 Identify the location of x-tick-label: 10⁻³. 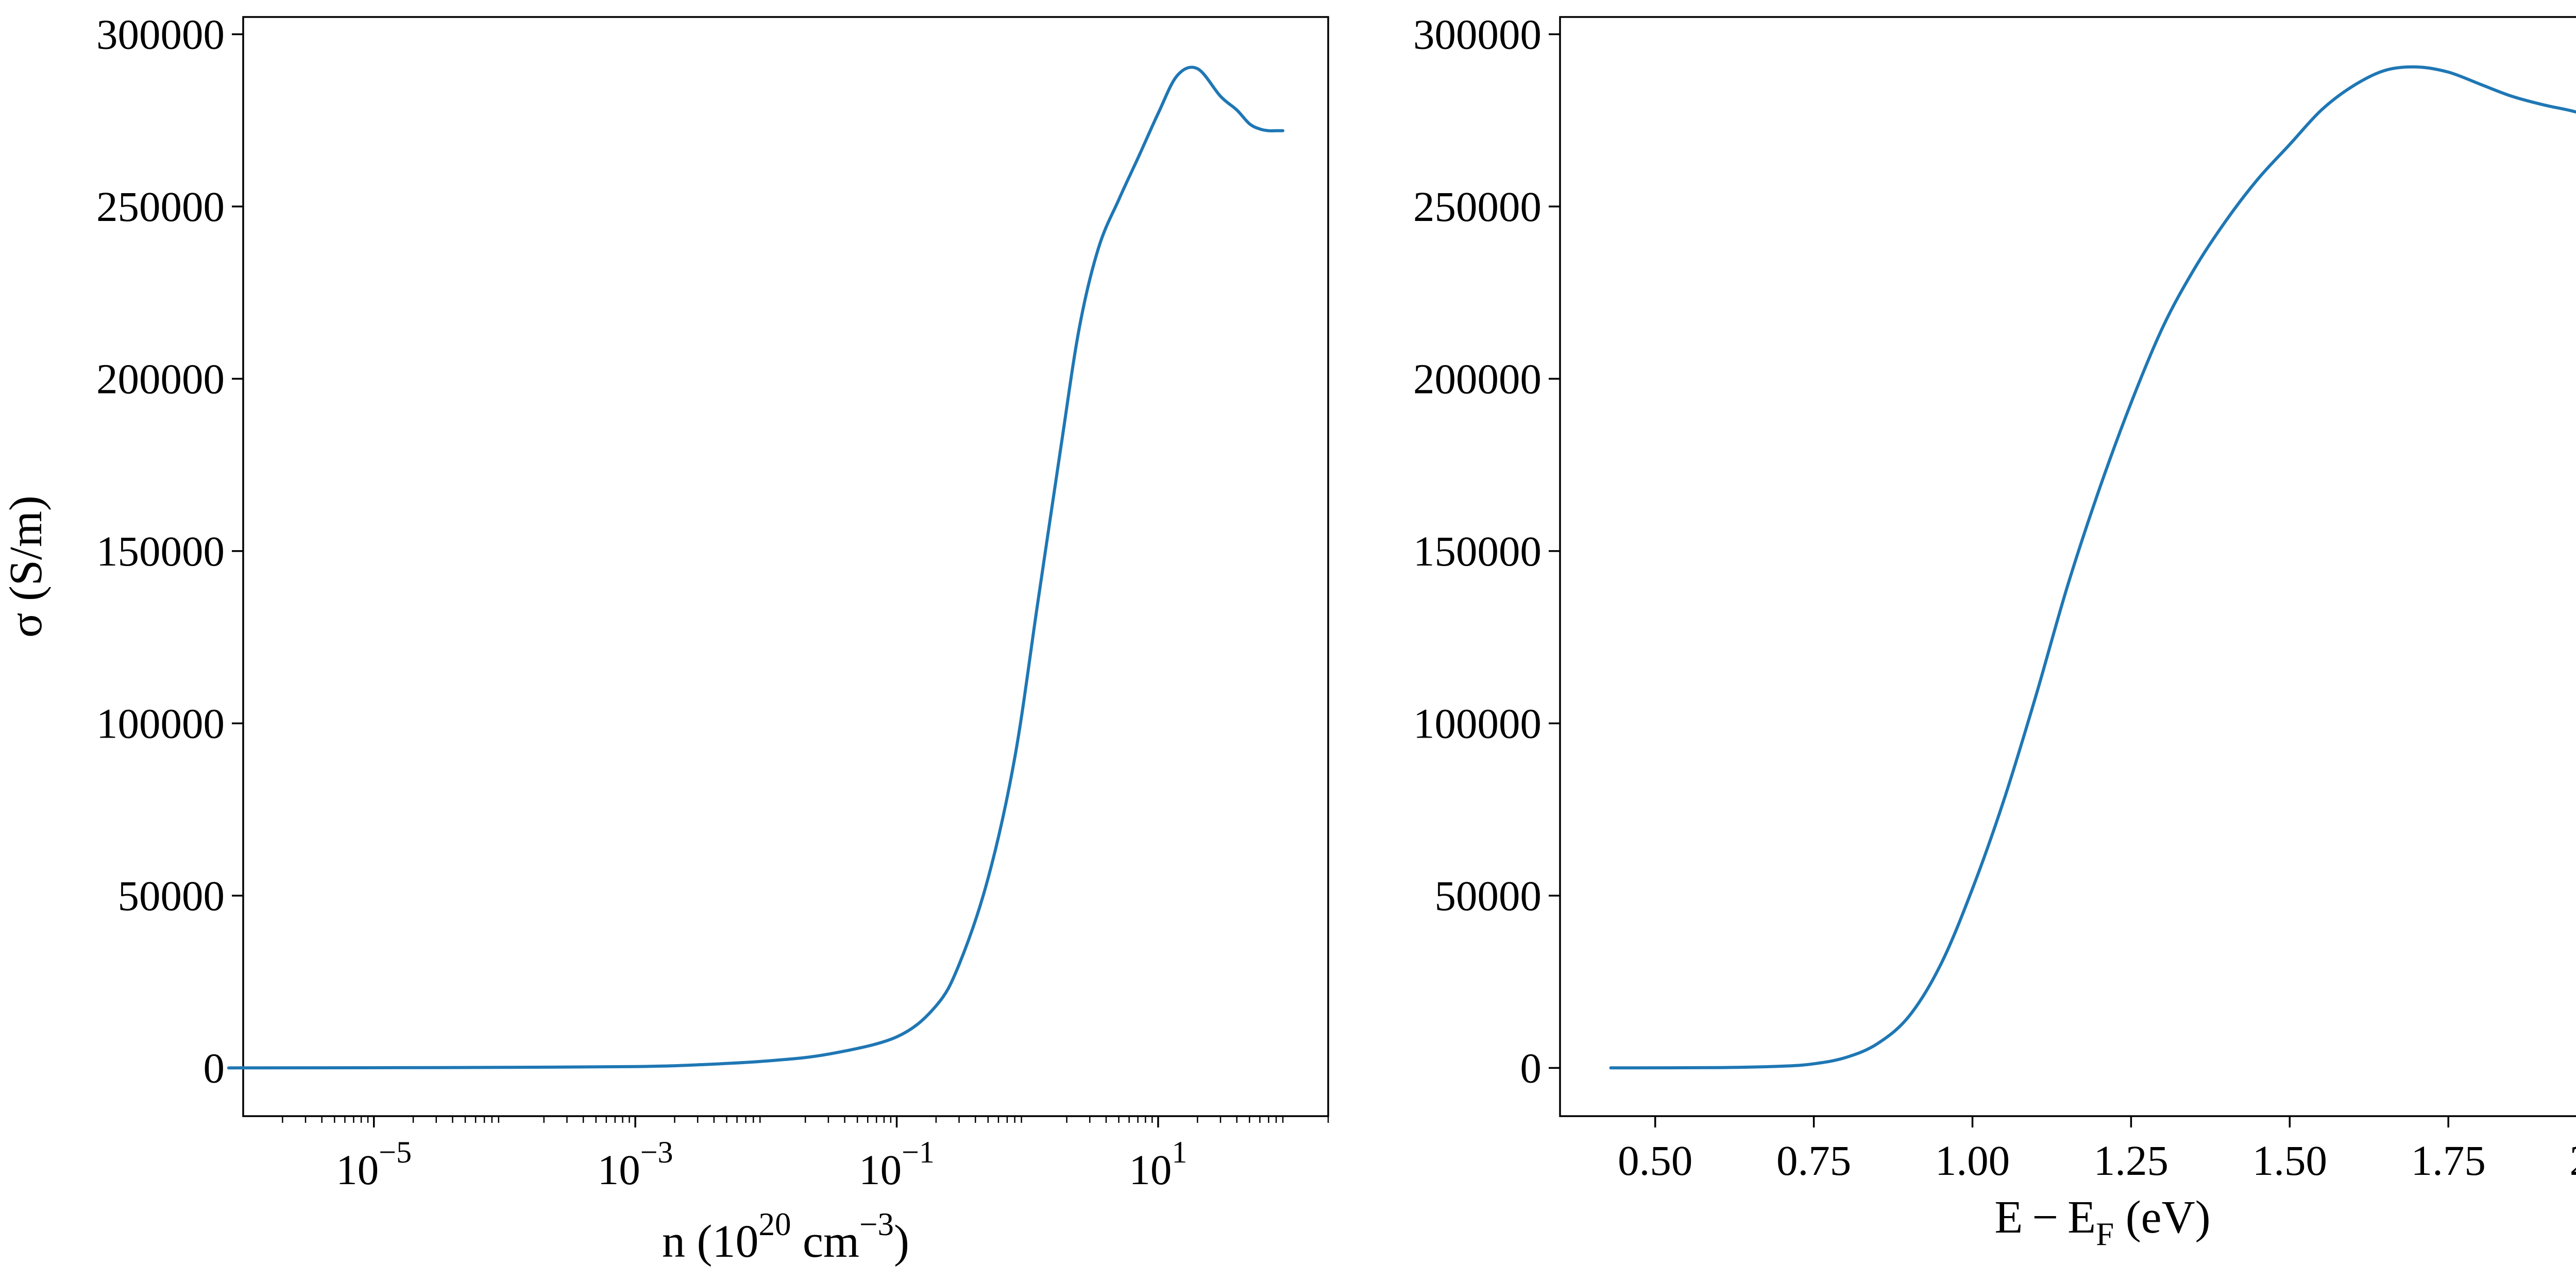
(635, 1164).